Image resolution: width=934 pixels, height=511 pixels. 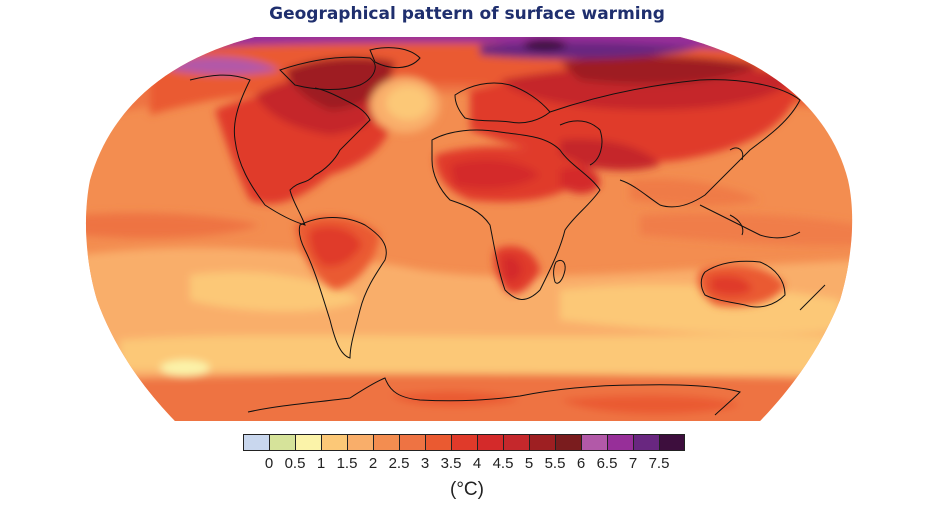 I want to click on colorbar-tick-label: 0, so click(x=269, y=463).